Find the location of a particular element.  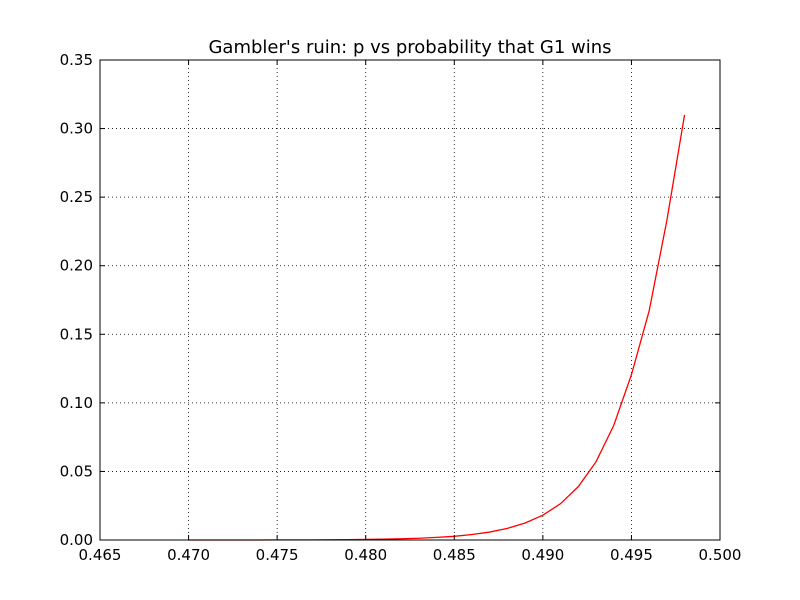

y-tick-label: 0.20 is located at coordinates (76, 266).